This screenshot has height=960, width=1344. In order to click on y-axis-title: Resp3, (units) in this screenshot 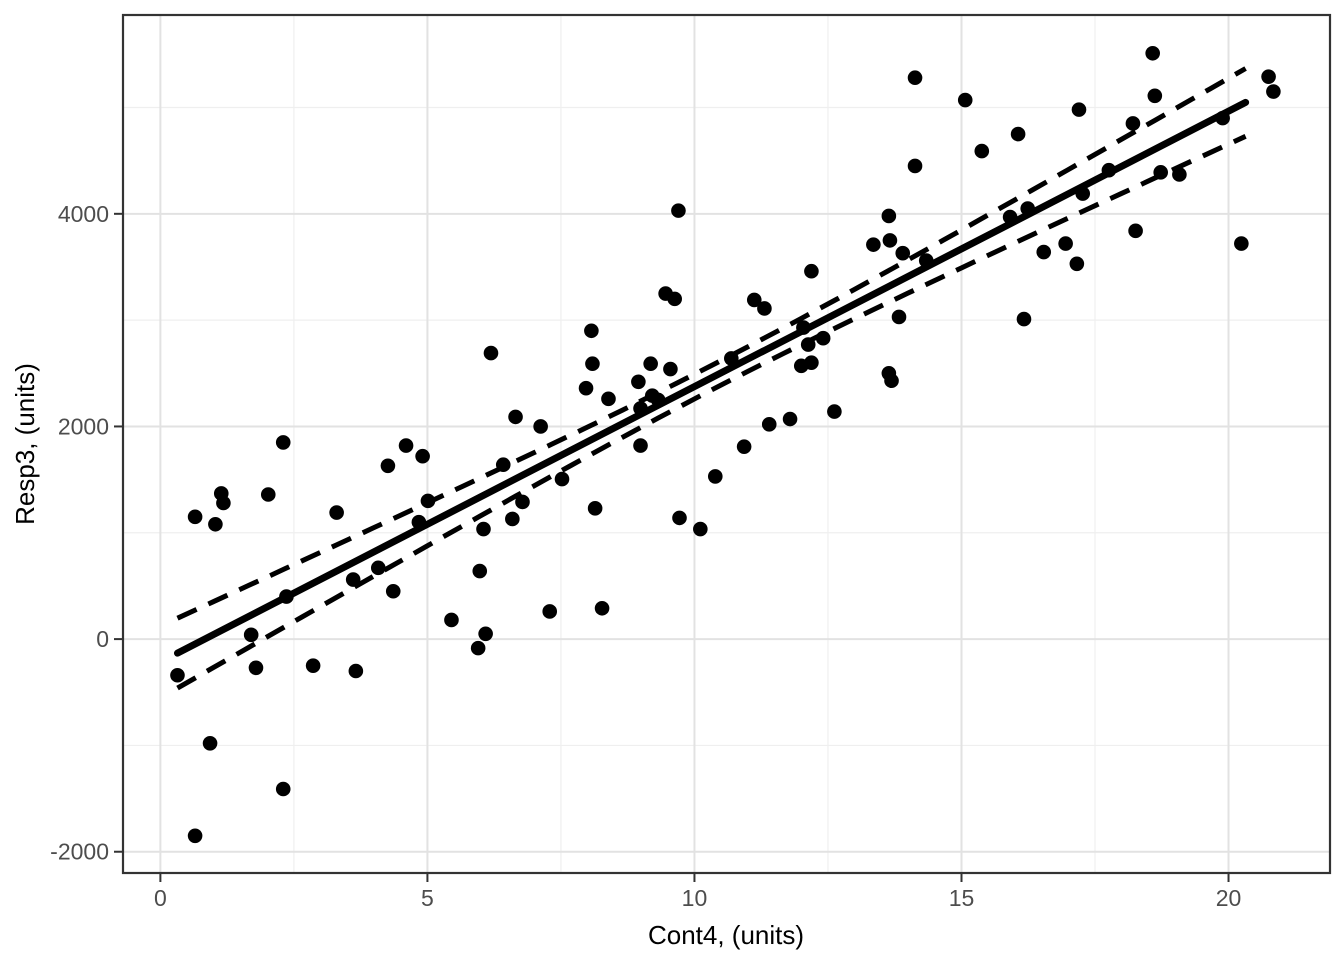, I will do `click(25, 444)`.